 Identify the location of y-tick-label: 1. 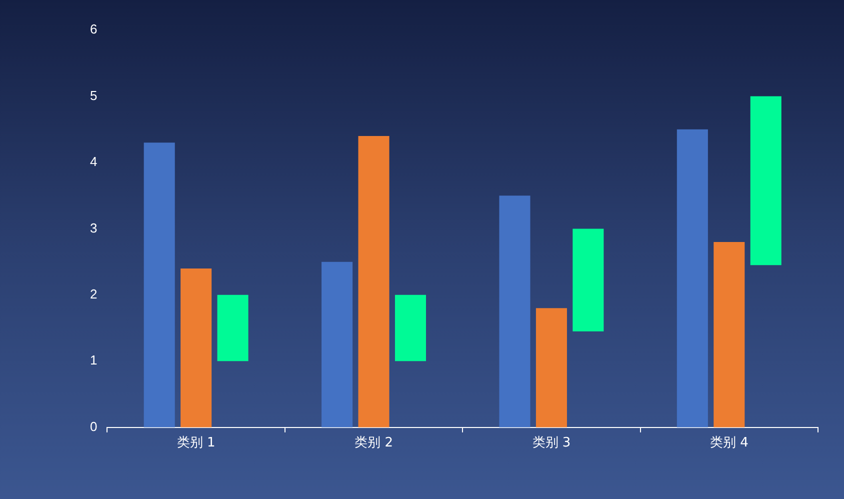
(94, 360).